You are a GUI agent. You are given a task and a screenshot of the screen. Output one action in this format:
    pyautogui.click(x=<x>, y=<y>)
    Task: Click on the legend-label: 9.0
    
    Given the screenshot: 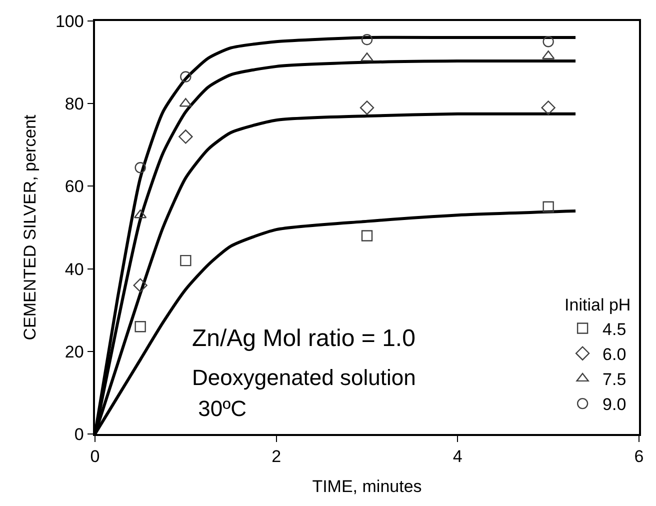 What is the action you would take?
    pyautogui.click(x=614, y=404)
    